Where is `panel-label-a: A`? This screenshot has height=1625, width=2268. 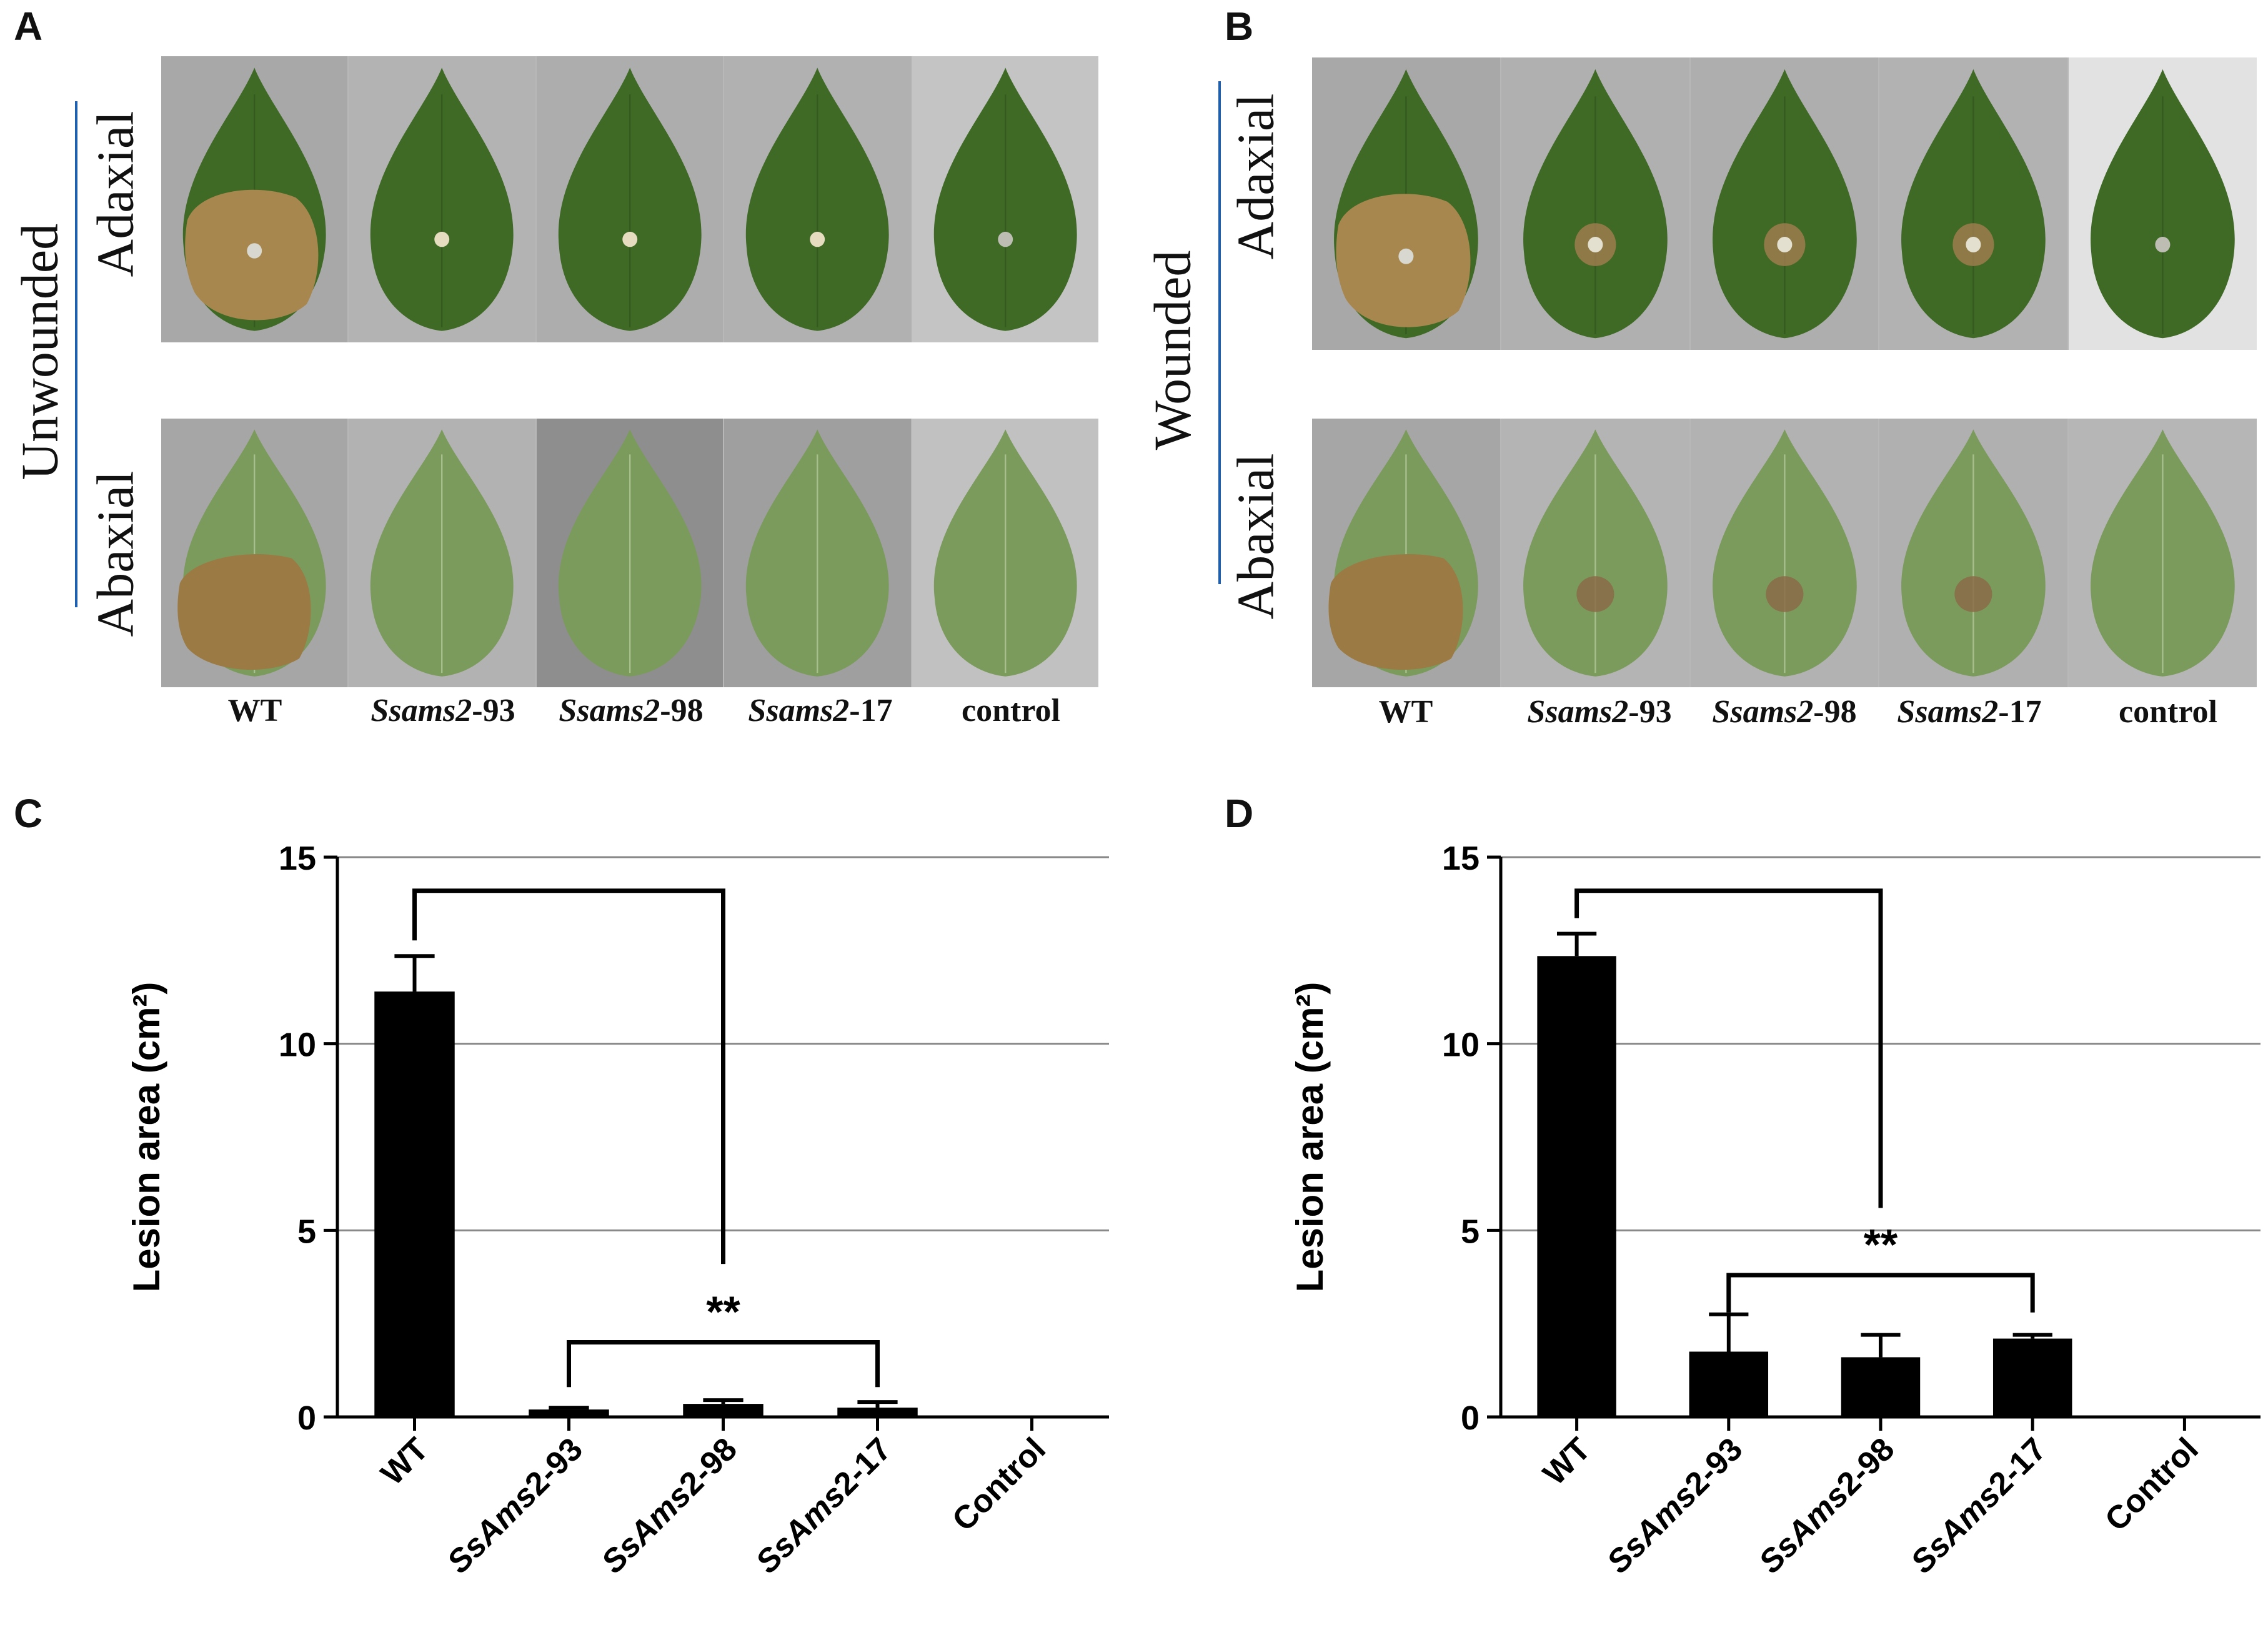 panel-label-a: A is located at coordinates (28, 26).